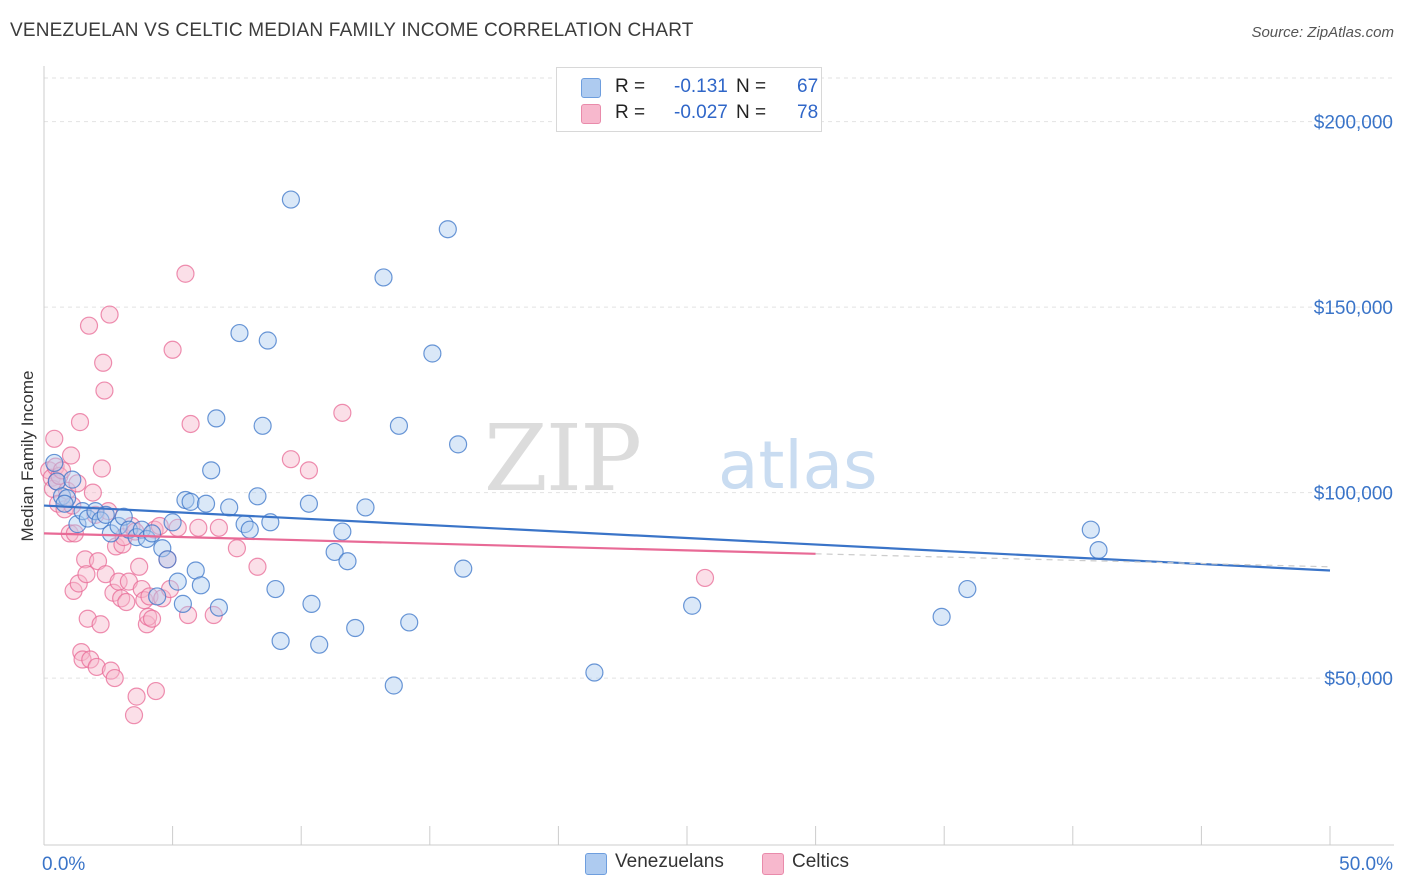  I want to click on correlation-legend: R = -0.131 N = 67 R = -0.027 N = 78, so click(689, 99).